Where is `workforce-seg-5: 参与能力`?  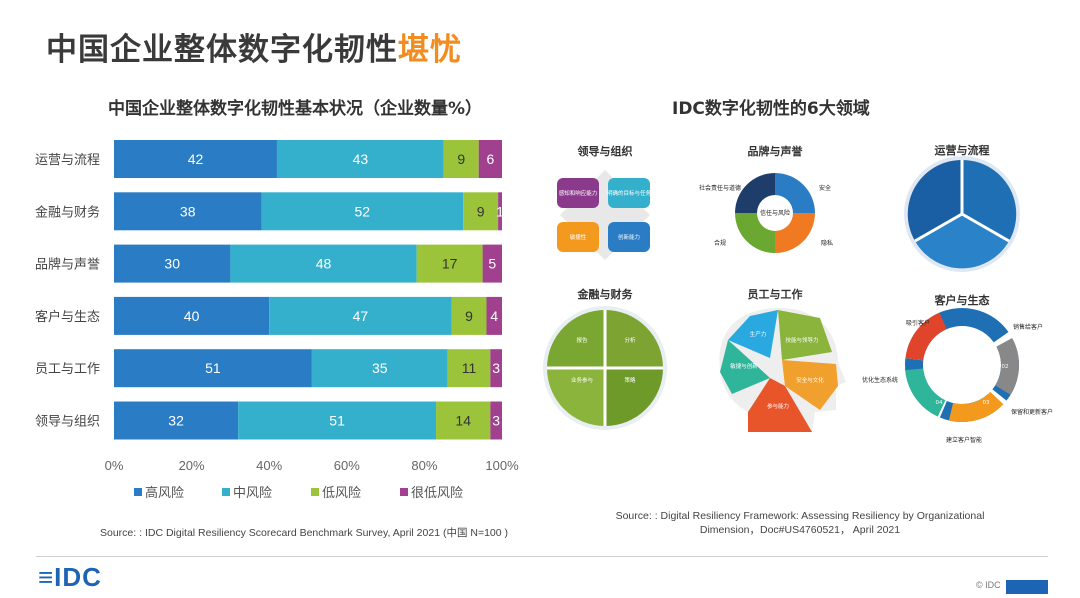 workforce-seg-5: 参与能力 is located at coordinates (778, 406).